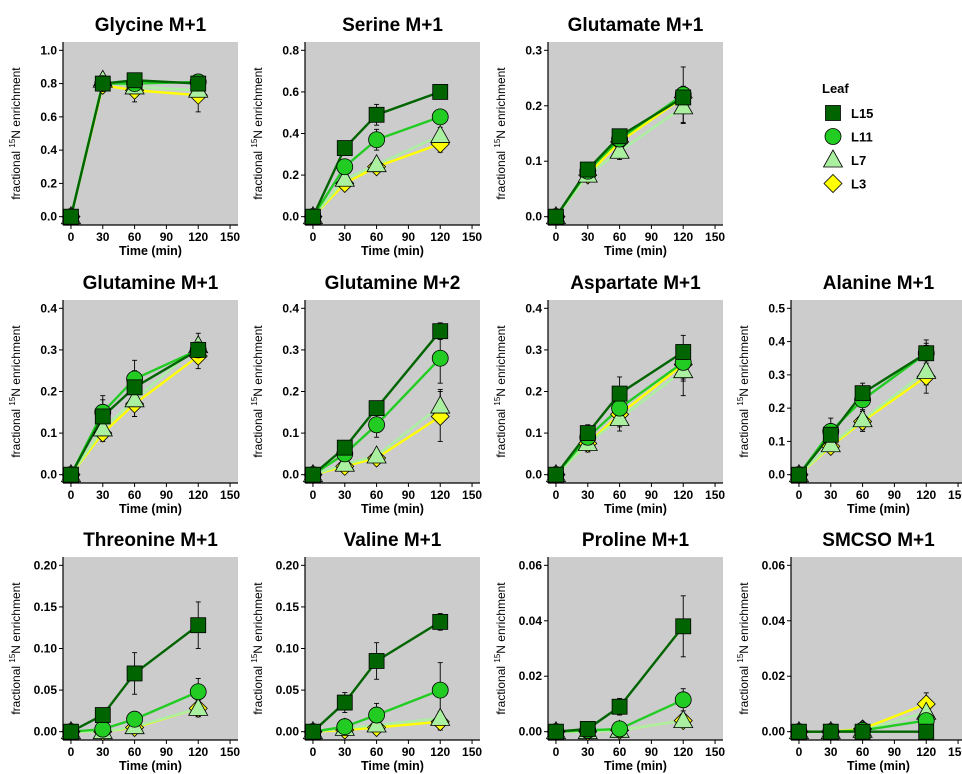 The width and height of the screenshot is (962, 774). Describe the element at coordinates (151, 25) in the screenshot. I see `panel-title: Glycine M+1` at that location.